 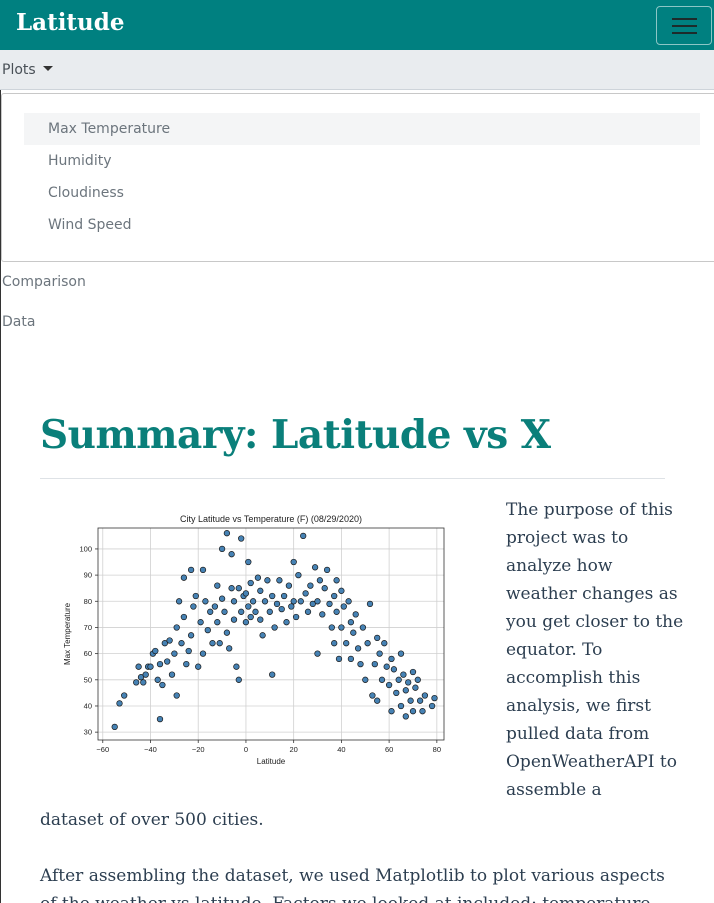 I want to click on plots-menu-bar: Plots, so click(x=357, y=70).